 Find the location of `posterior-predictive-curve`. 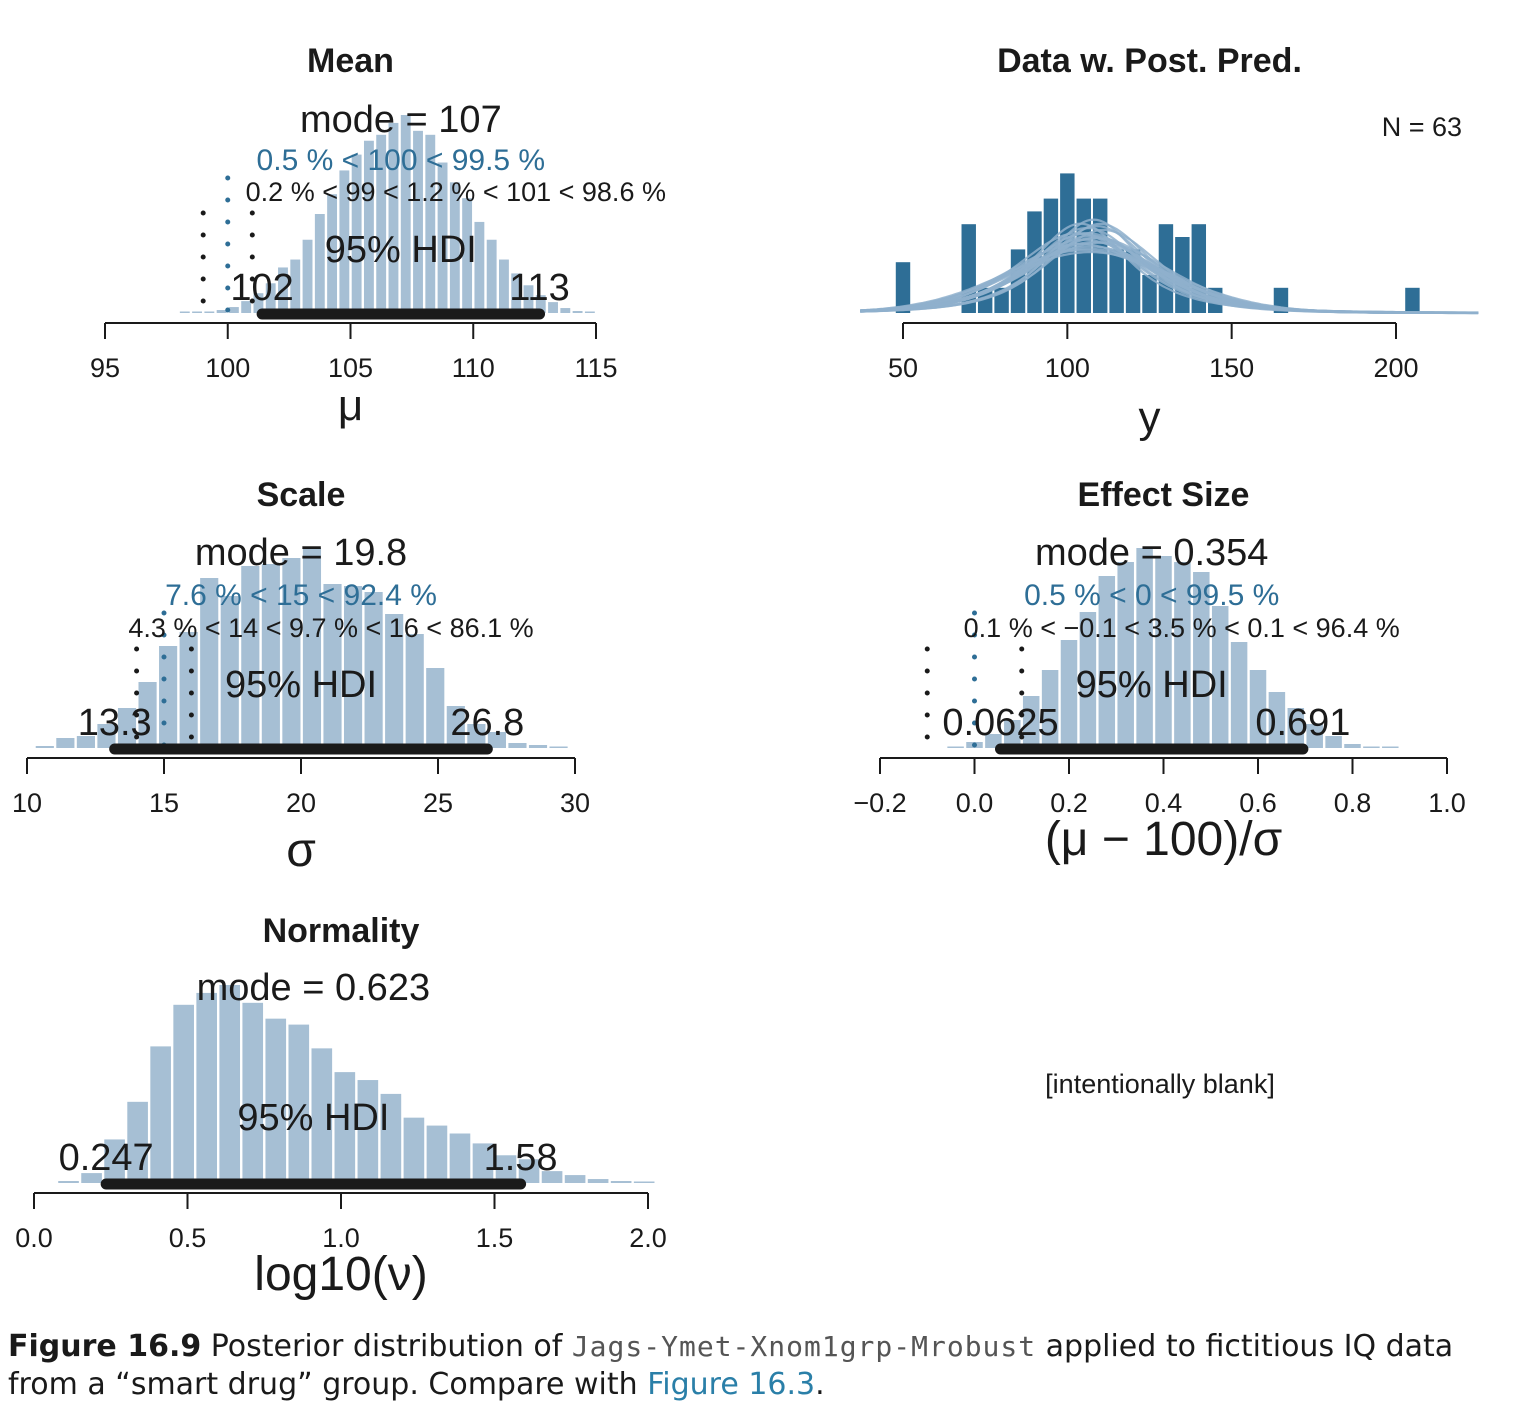

posterior-predictive-curve is located at coordinates (1169, 282).